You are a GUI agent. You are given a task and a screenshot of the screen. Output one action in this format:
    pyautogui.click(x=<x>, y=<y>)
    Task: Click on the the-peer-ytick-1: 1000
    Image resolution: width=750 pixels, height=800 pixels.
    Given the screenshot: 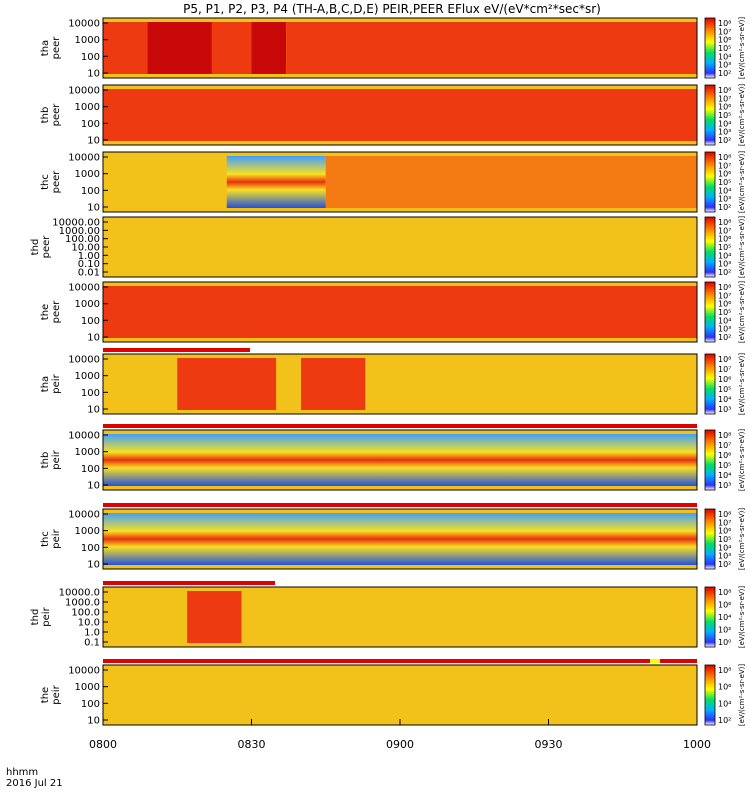 What is the action you would take?
    pyautogui.click(x=87, y=304)
    